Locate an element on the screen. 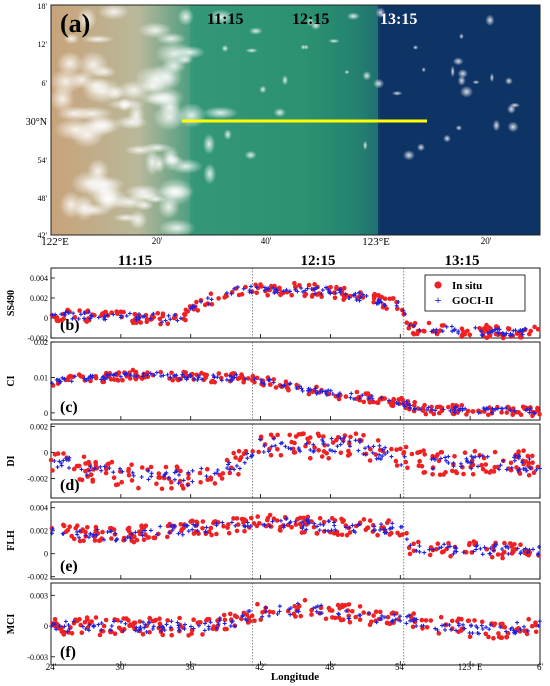 Image resolution: width=550 pixels, height=686 pixels. legend-box is located at coordinates (475, 293).